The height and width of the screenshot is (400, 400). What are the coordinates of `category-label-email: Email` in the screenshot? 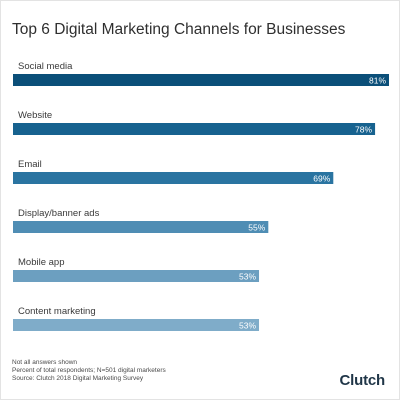 It's located at (30, 164).